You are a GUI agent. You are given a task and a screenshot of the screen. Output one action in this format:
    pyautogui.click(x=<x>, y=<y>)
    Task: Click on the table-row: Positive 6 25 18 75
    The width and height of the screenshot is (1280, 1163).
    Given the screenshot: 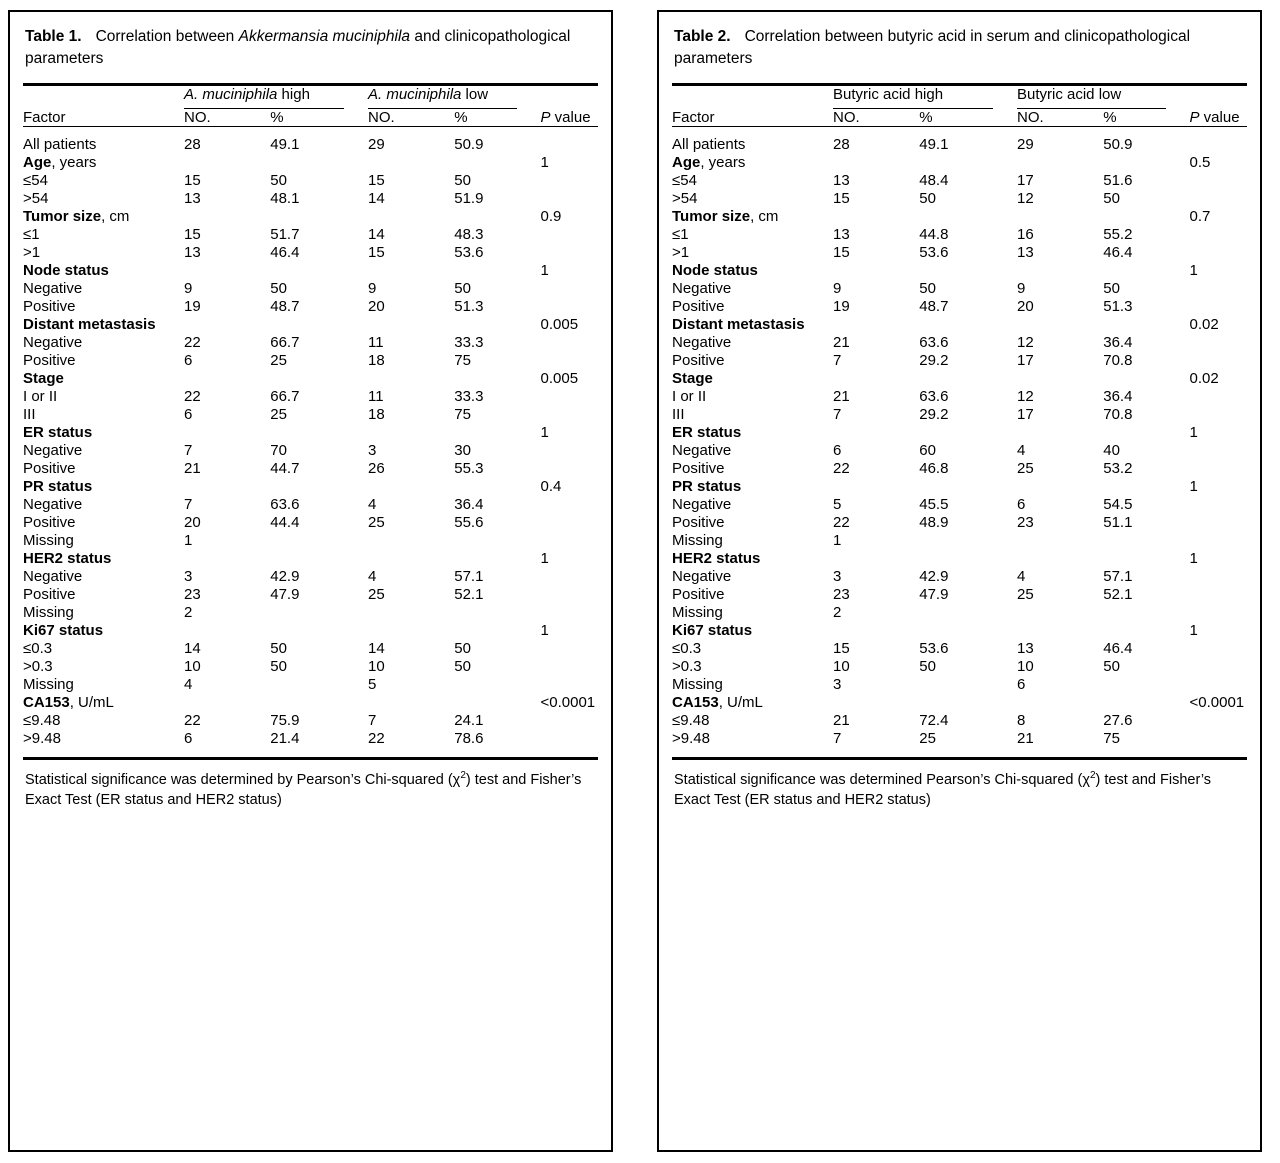 What is the action you would take?
    pyautogui.click(x=310, y=361)
    